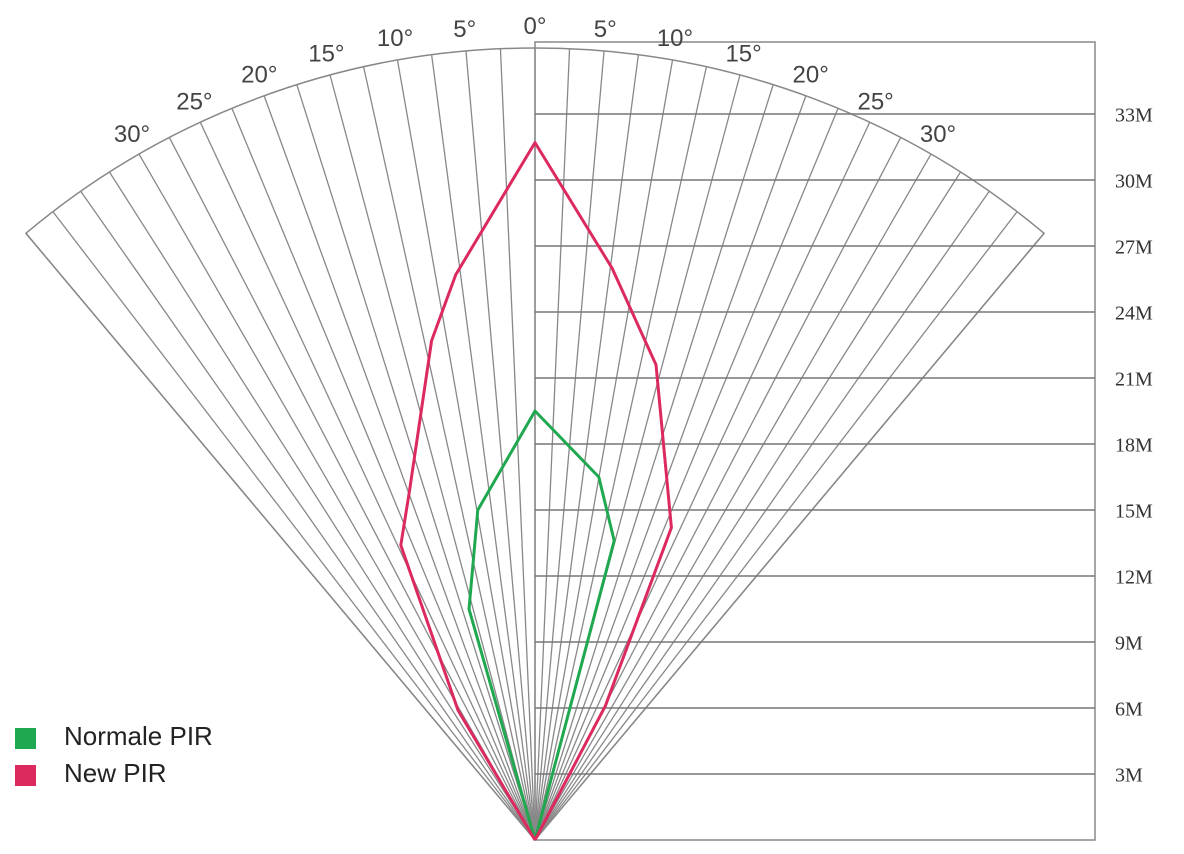 The width and height of the screenshot is (1184, 854). Describe the element at coordinates (138, 736) in the screenshot. I see `legend-label: Normale PIR` at that location.